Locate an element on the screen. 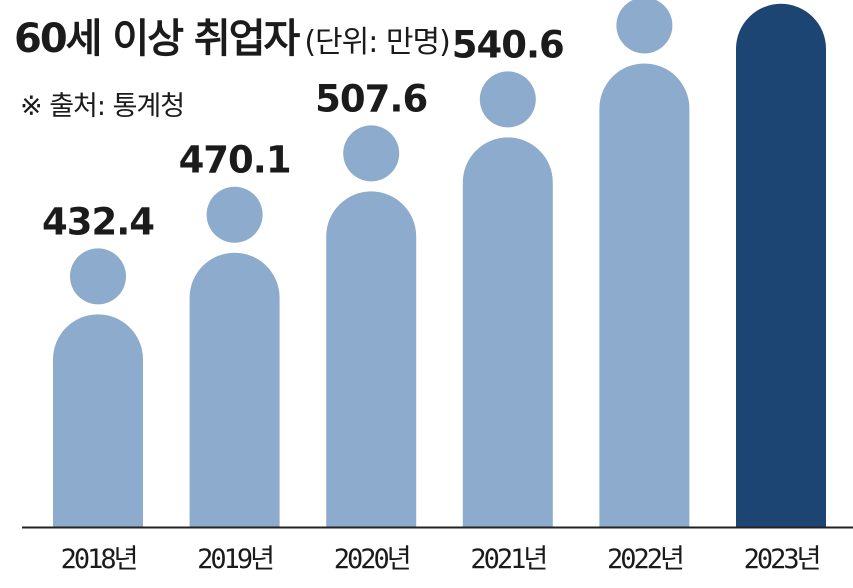  x-tick-label: 2018년 is located at coordinates (99, 559).